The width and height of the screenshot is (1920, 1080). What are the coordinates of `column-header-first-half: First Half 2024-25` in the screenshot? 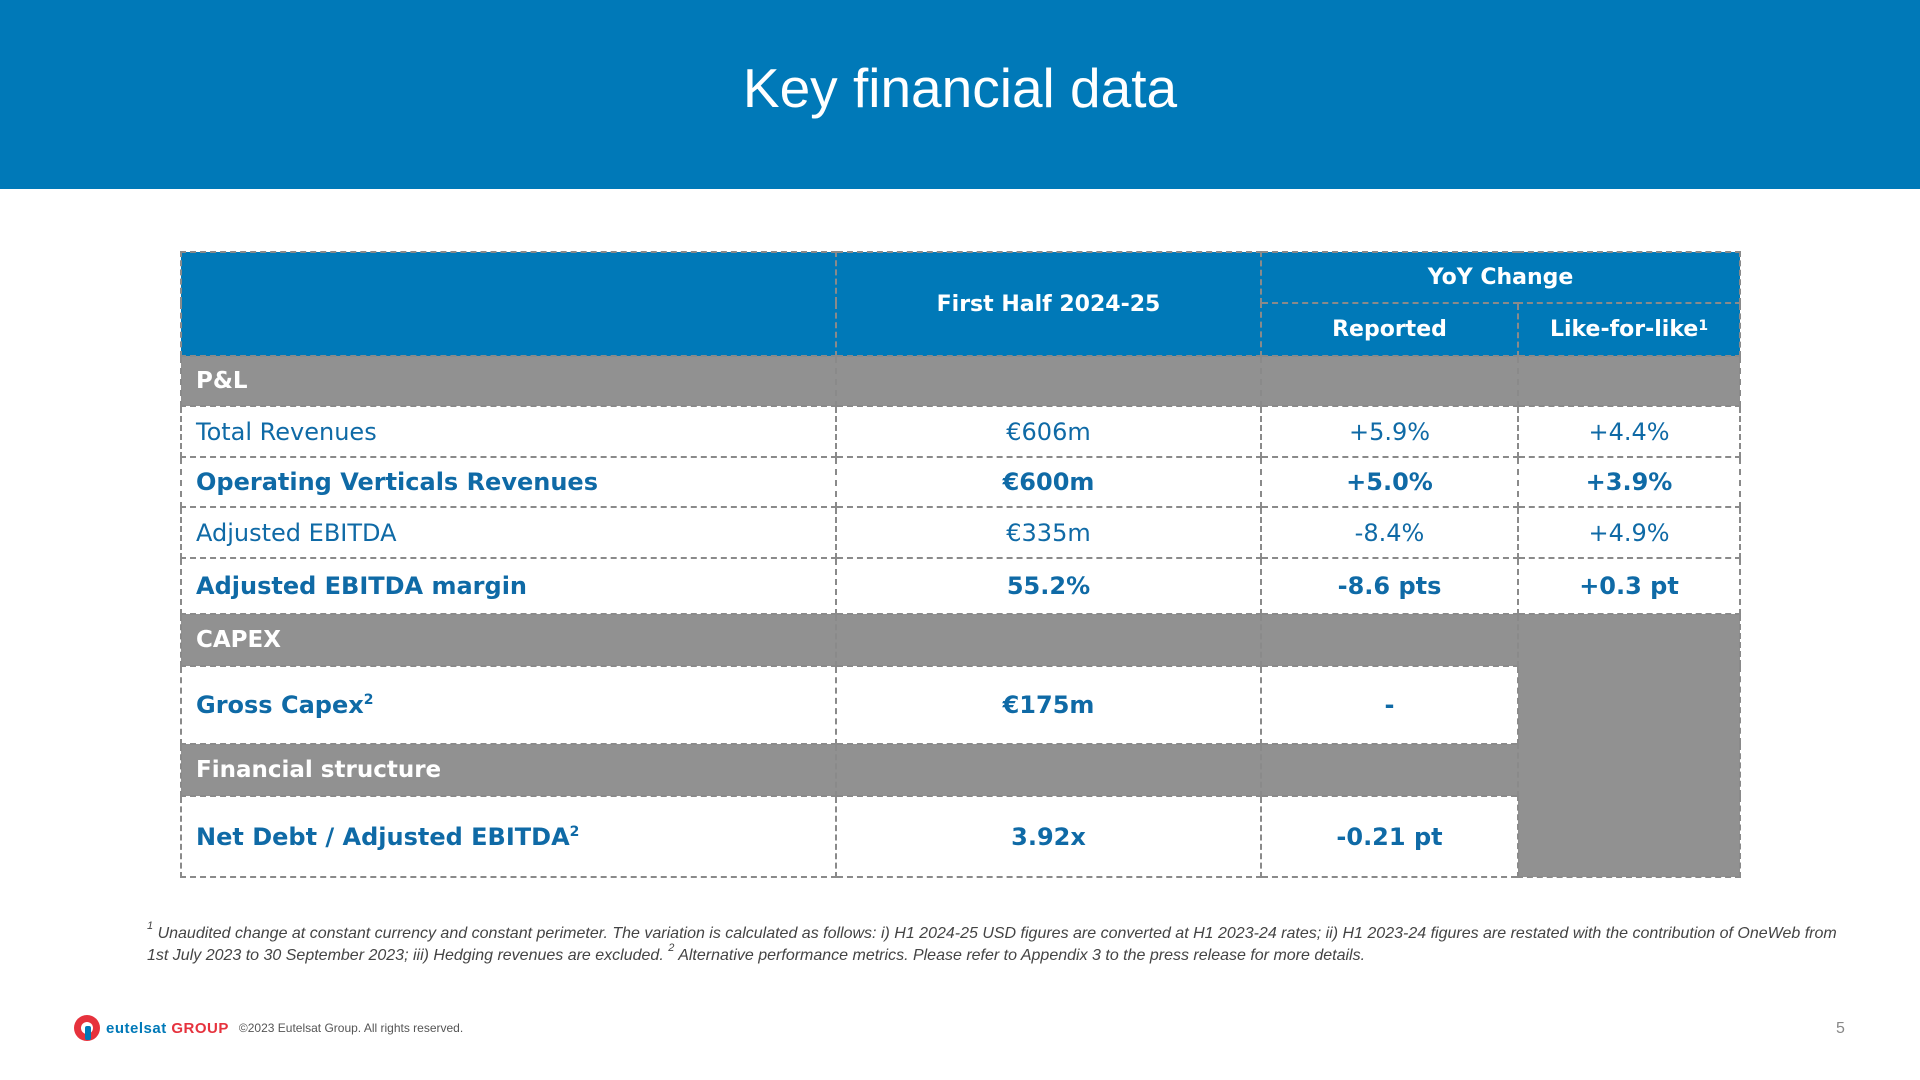 It's located at (1048, 304).